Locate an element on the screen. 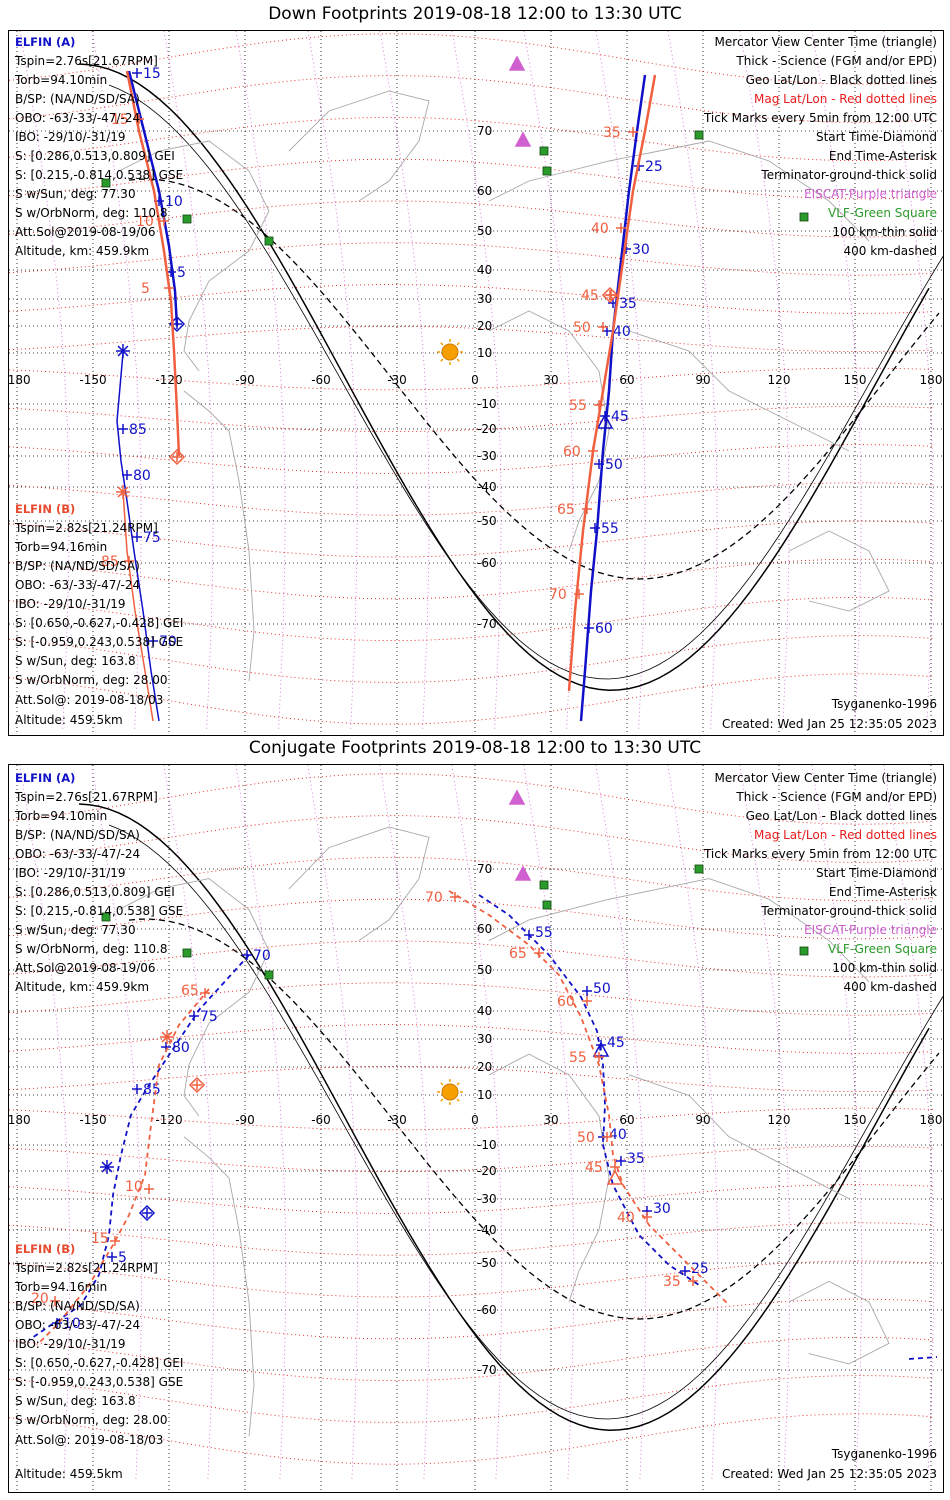  elfin-a-info-line: S w/OrbNorm, deg: 110.8 is located at coordinates (91, 949).